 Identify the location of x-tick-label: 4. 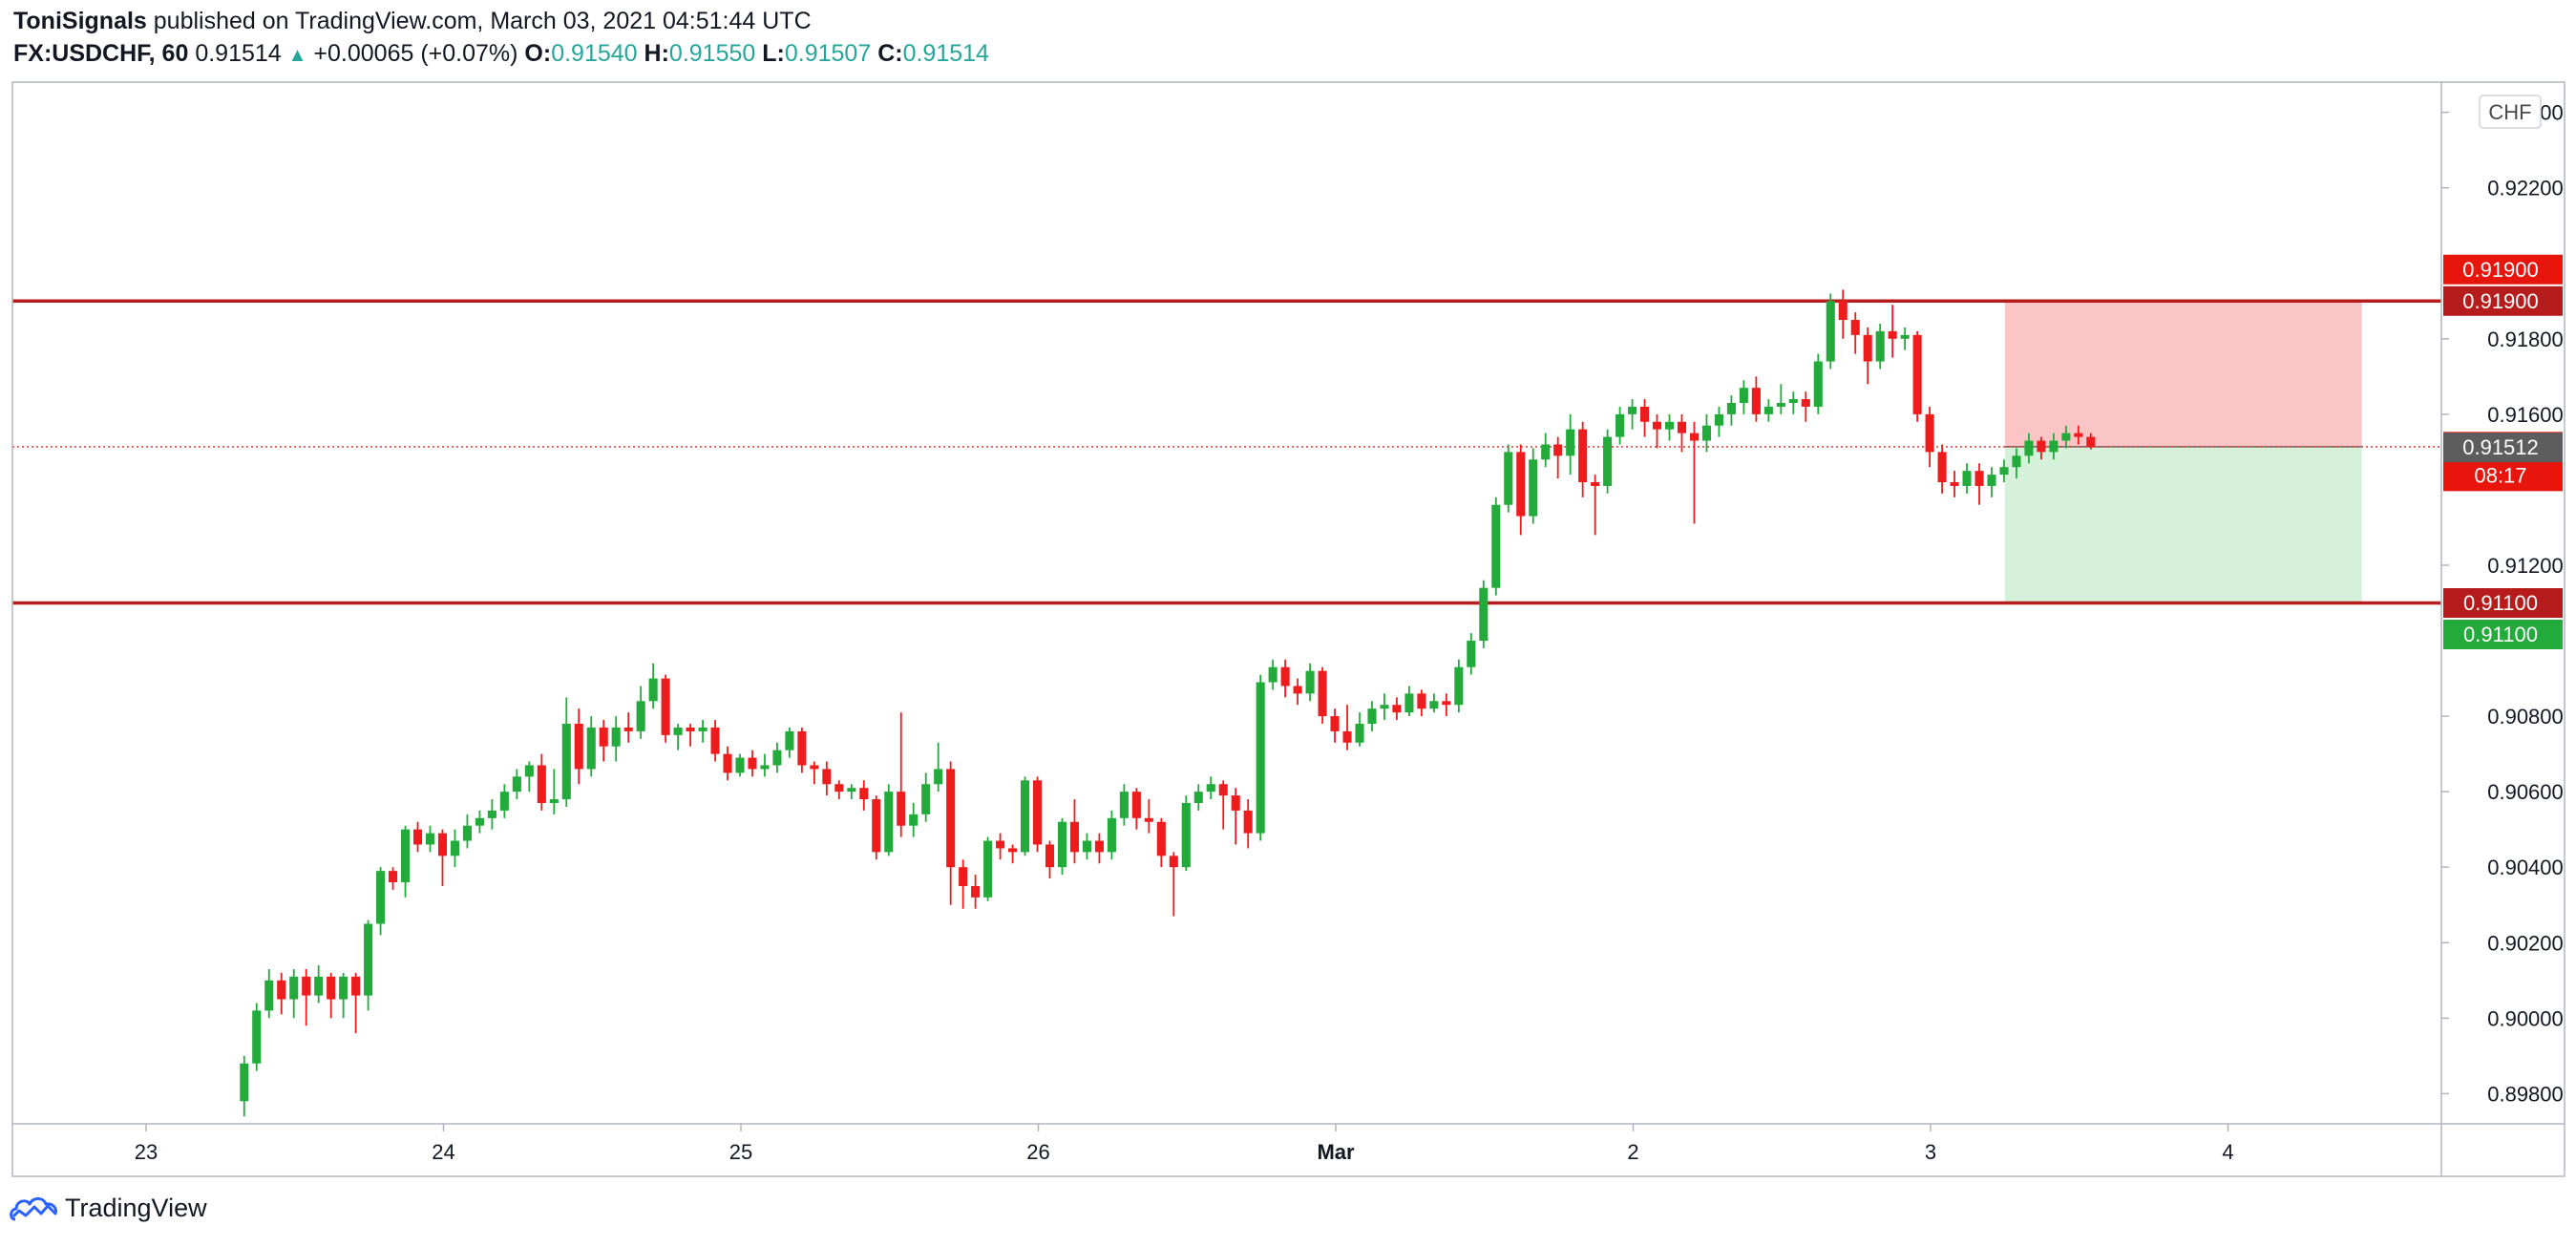
(2227, 1152).